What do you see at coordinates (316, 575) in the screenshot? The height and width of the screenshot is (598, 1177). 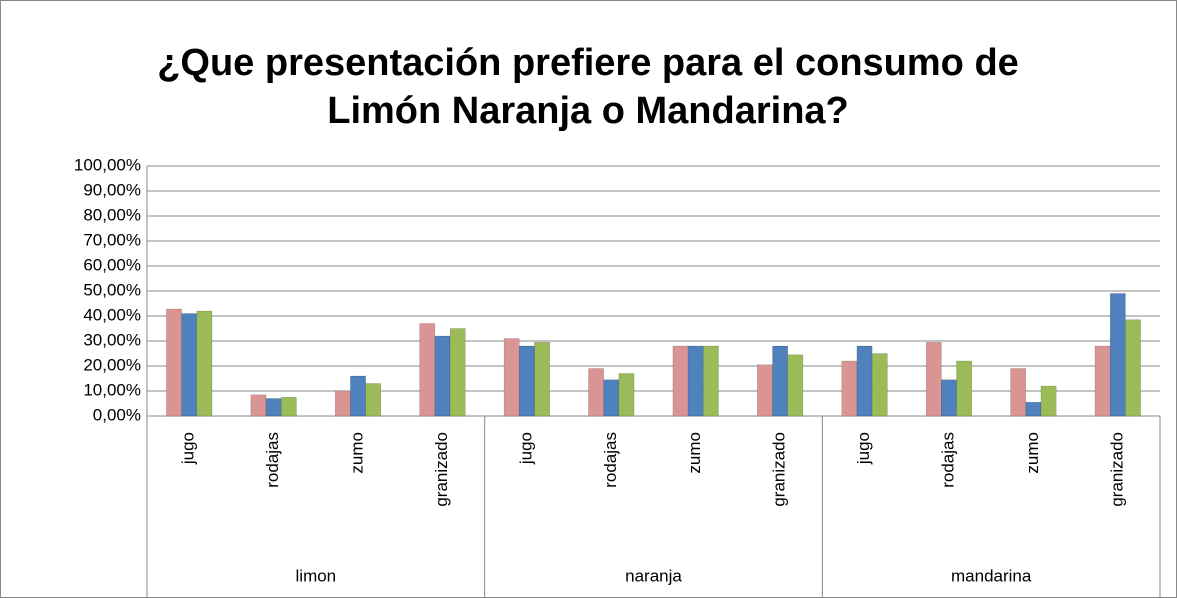 I see `group-label: limon` at bounding box center [316, 575].